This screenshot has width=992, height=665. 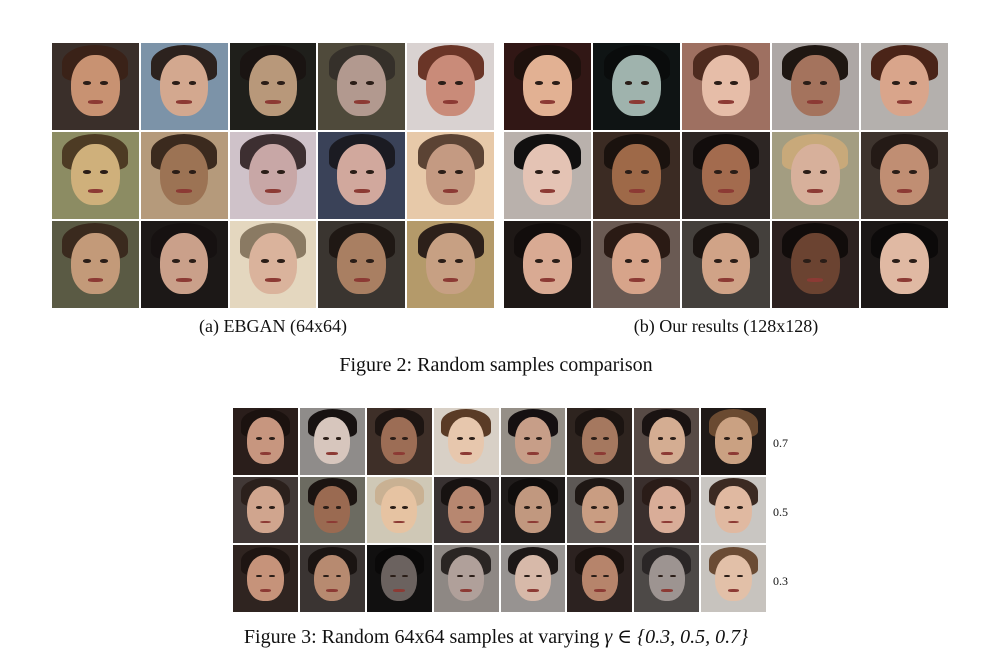 What do you see at coordinates (95, 86) in the screenshot?
I see `ebgan-sample-image` at bounding box center [95, 86].